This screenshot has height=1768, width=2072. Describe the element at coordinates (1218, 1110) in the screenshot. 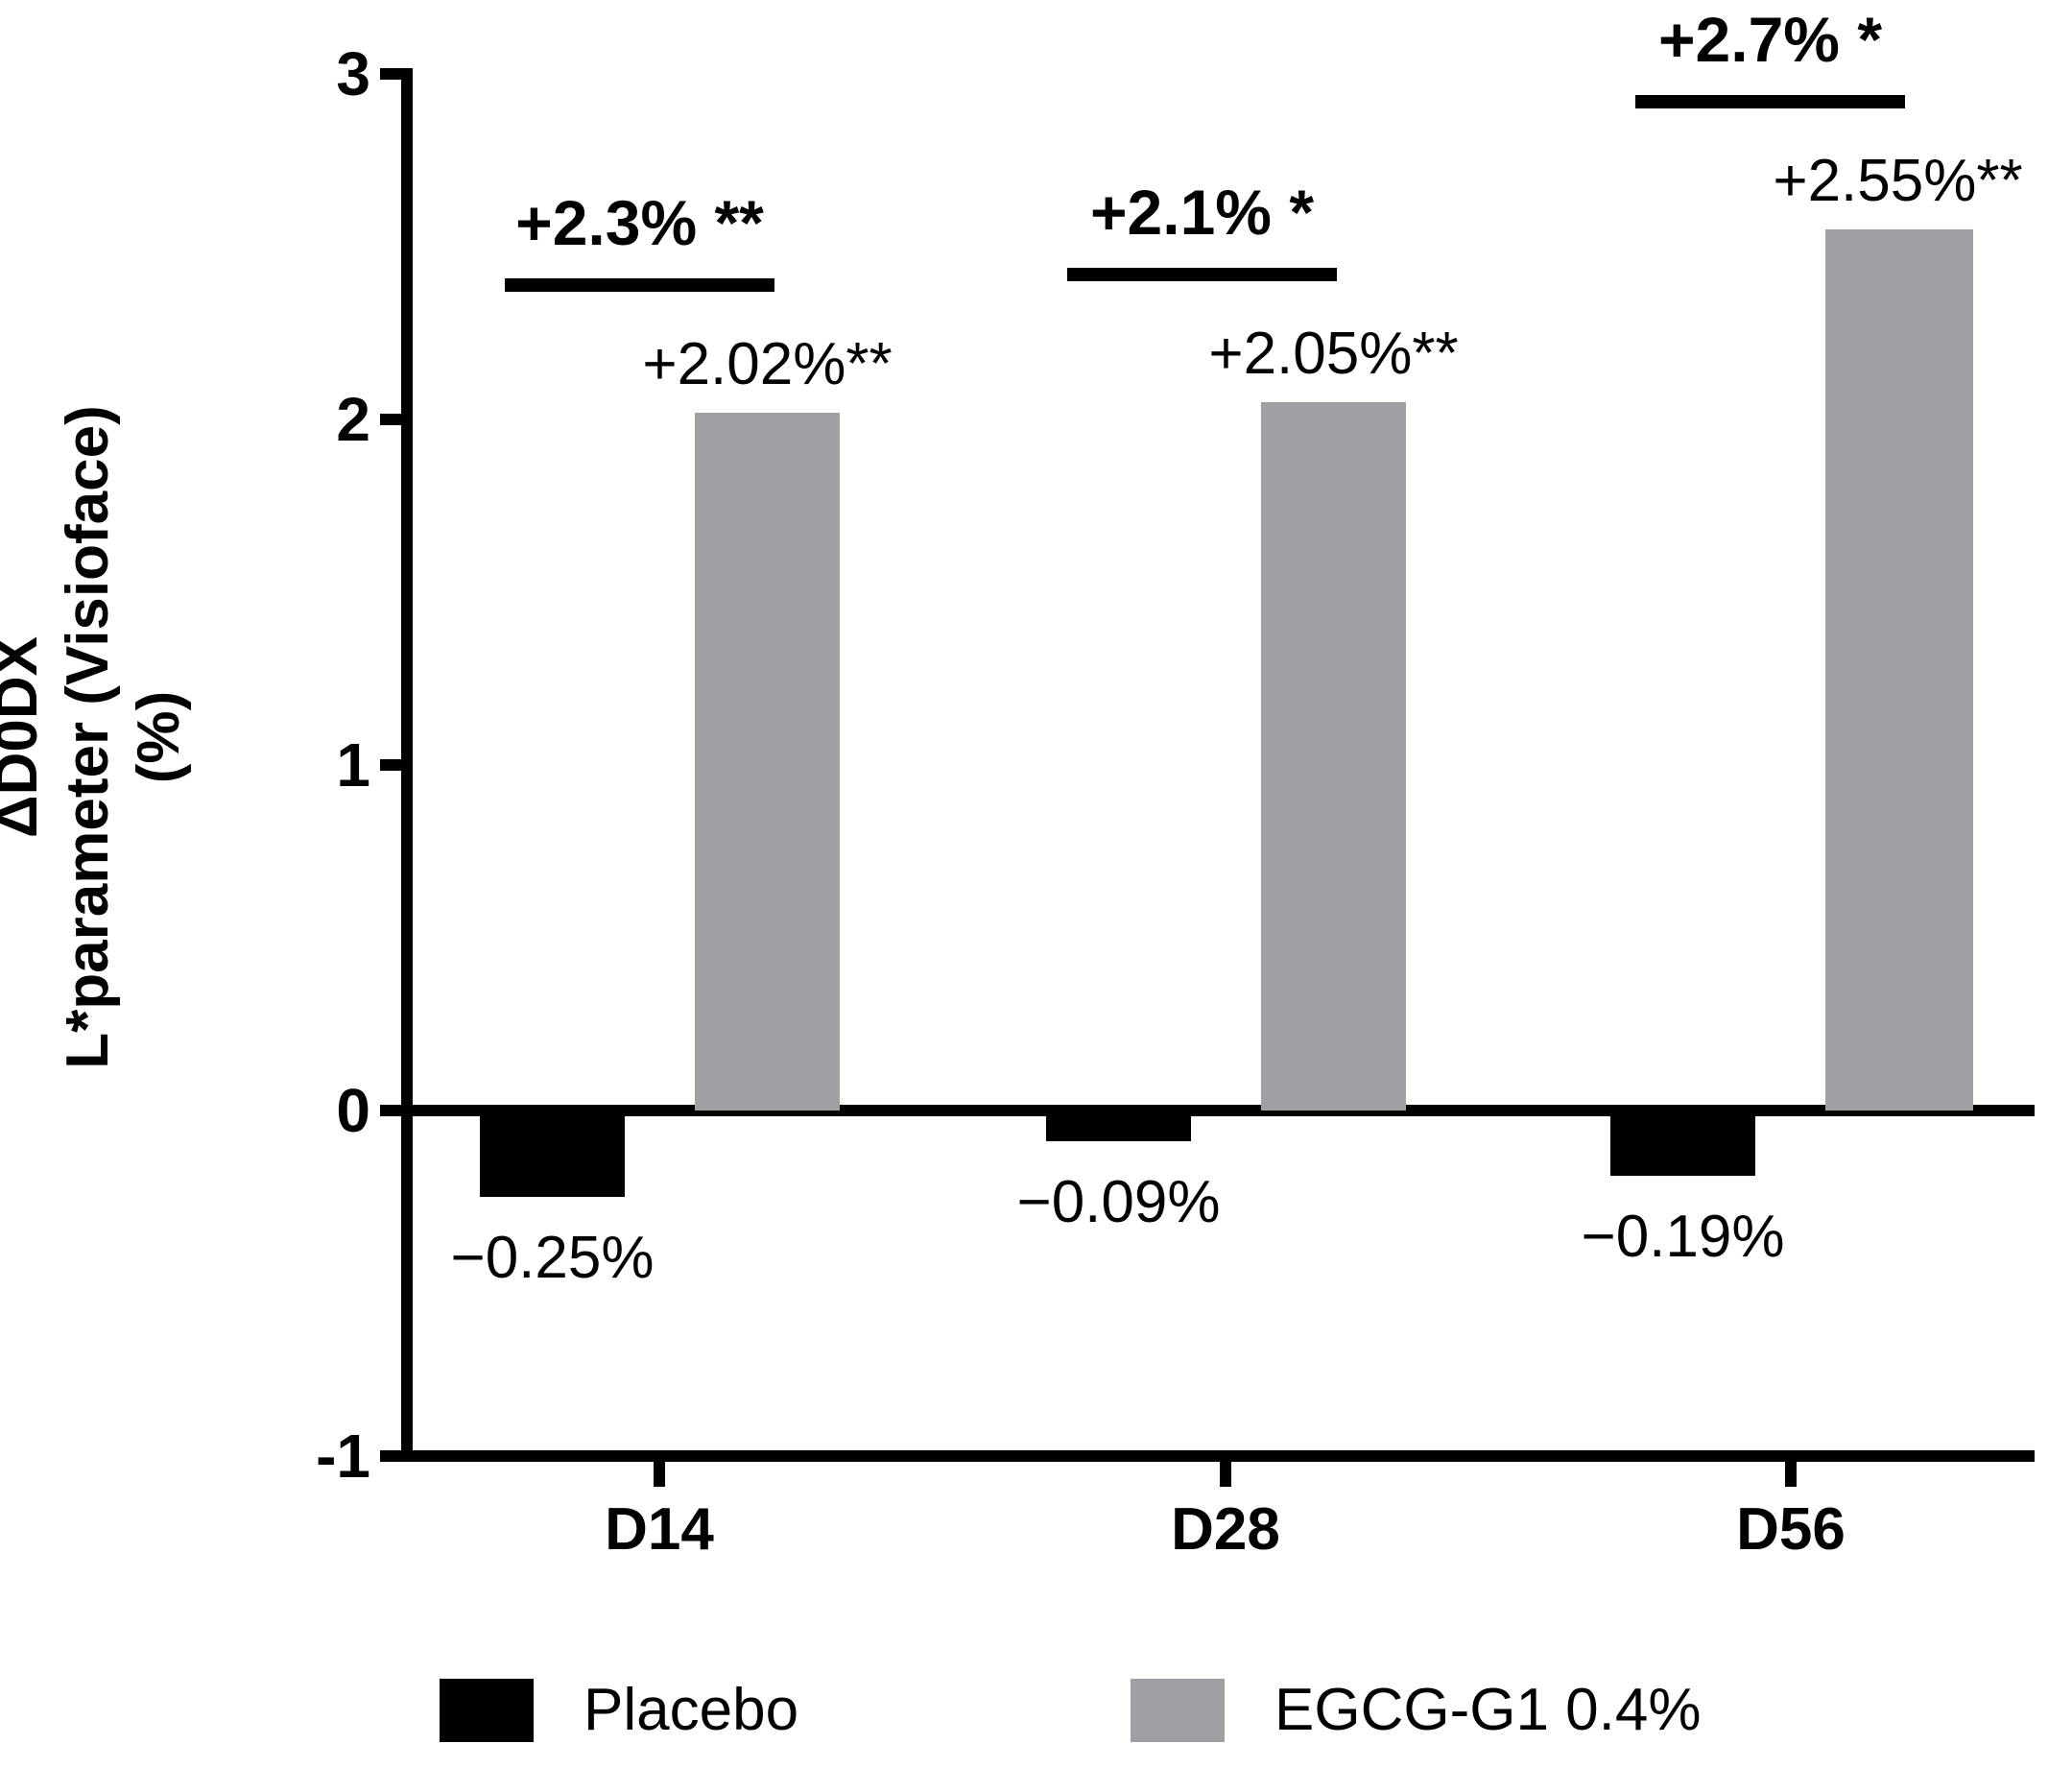

I see `zero-baseline` at that location.